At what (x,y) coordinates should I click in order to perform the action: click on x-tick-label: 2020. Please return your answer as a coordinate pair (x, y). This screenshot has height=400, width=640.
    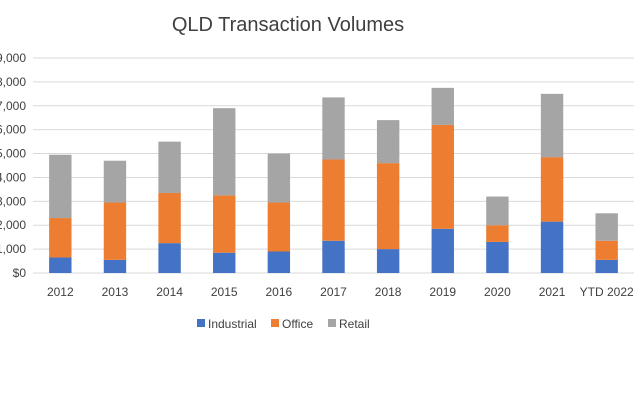
    Looking at the image, I should click on (497, 292).